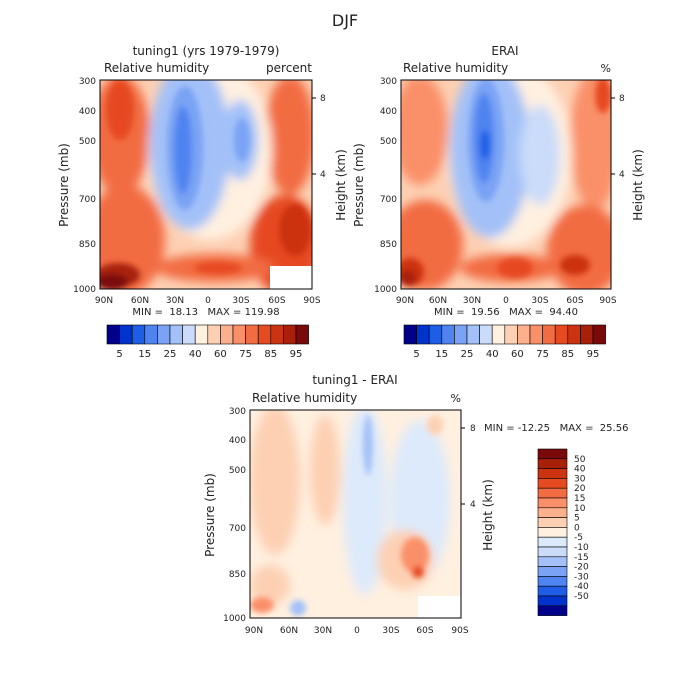  Describe the element at coordinates (341, 184) in the screenshot. I see `panel-model-height-axis-title: Height (km)` at that location.